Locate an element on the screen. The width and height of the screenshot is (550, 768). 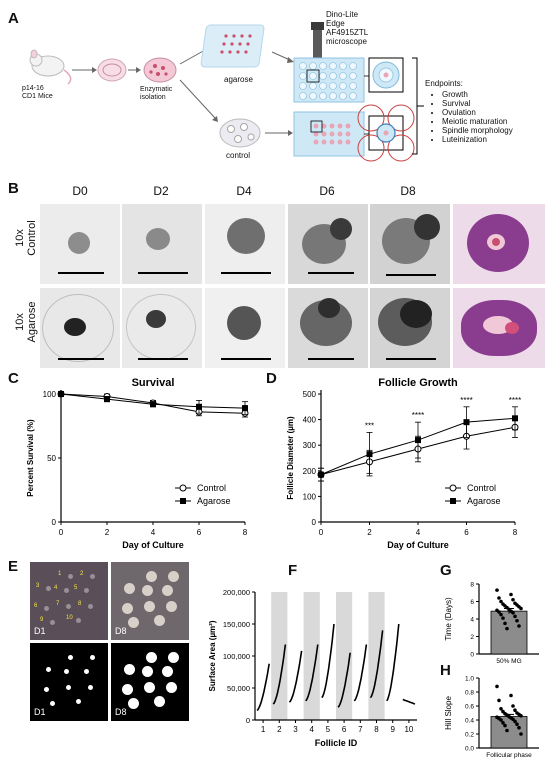
micrograph-agarose-d0 is located at coordinates (80, 328).